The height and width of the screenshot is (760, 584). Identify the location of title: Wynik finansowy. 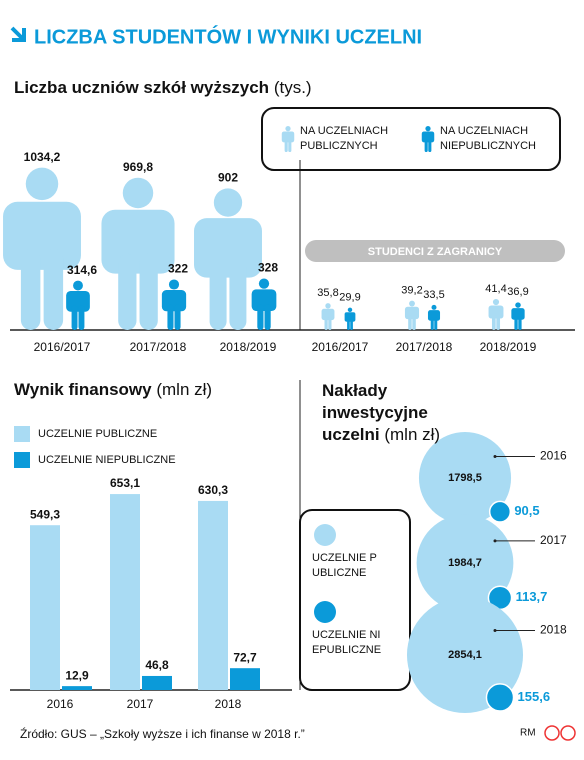
(83, 389).